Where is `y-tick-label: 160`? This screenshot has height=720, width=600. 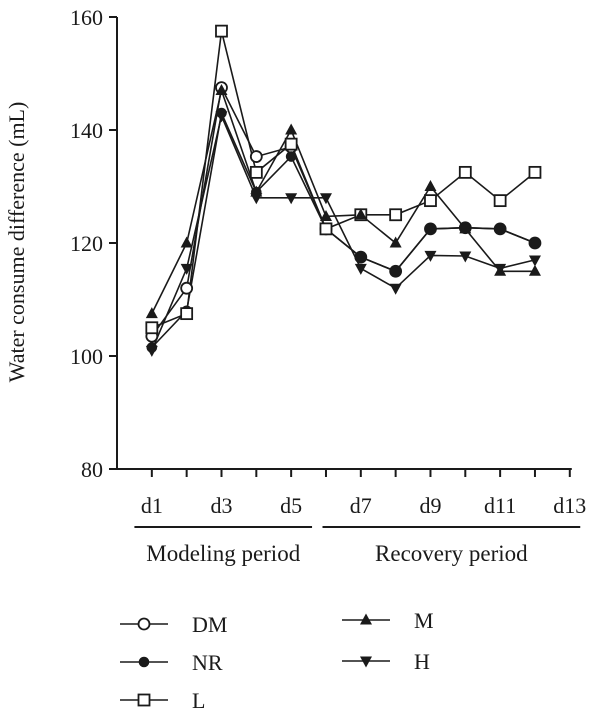
y-tick-label: 160 is located at coordinates (86, 17).